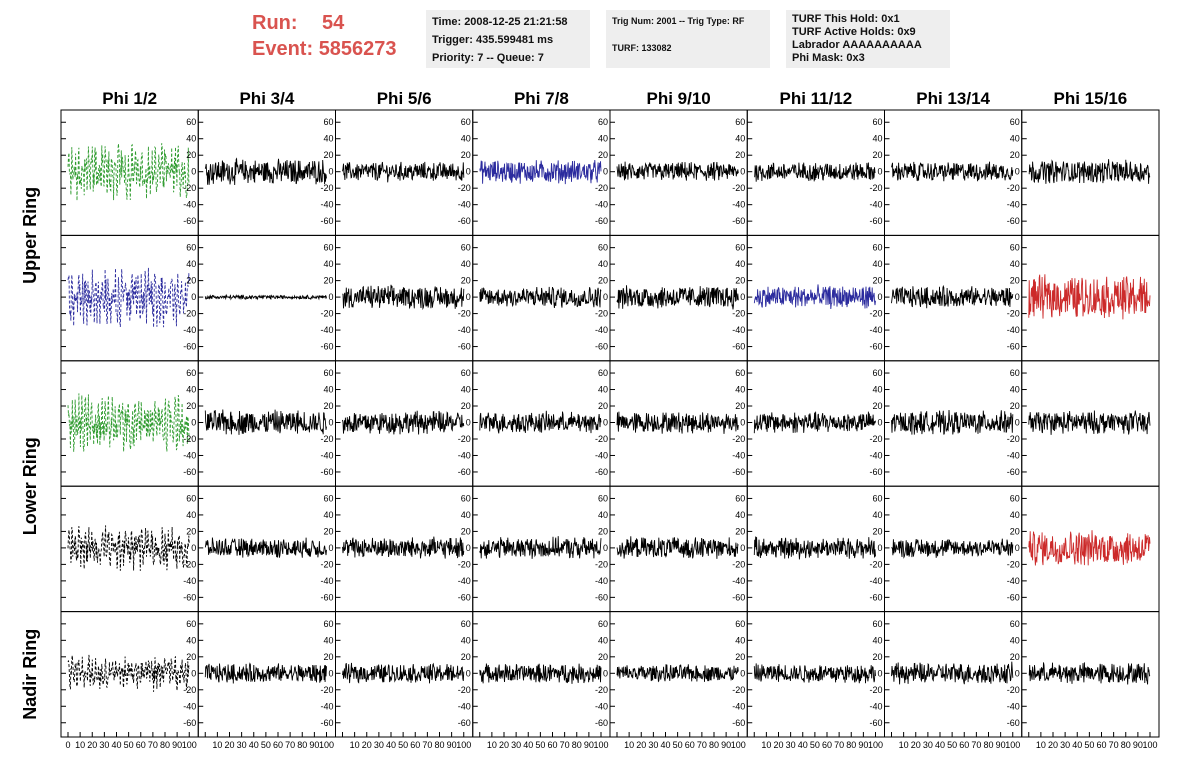  What do you see at coordinates (815, 98) in the screenshot?
I see `column-label: Phi 11/12` at bounding box center [815, 98].